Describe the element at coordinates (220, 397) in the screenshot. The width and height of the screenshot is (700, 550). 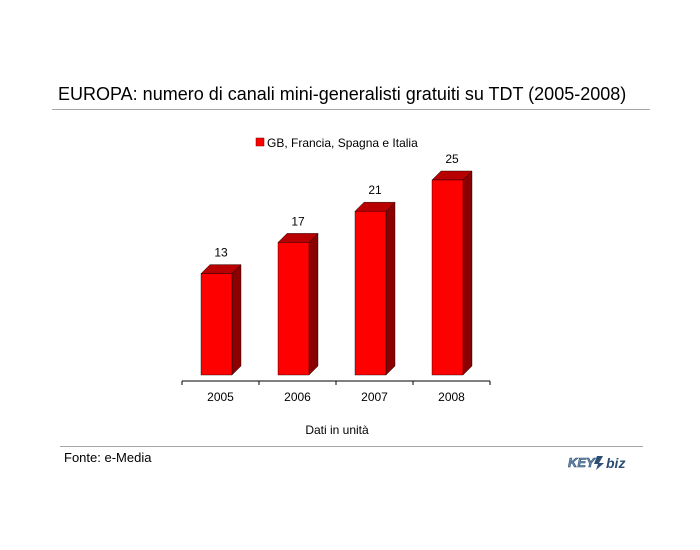
I see `x-tick-label-2005: 2005` at that location.